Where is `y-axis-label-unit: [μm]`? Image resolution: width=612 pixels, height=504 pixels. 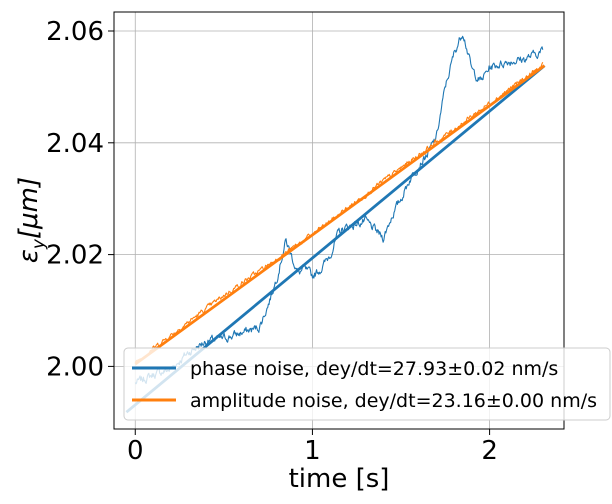
y-axis-label-unit: [μm] is located at coordinates (29, 208).